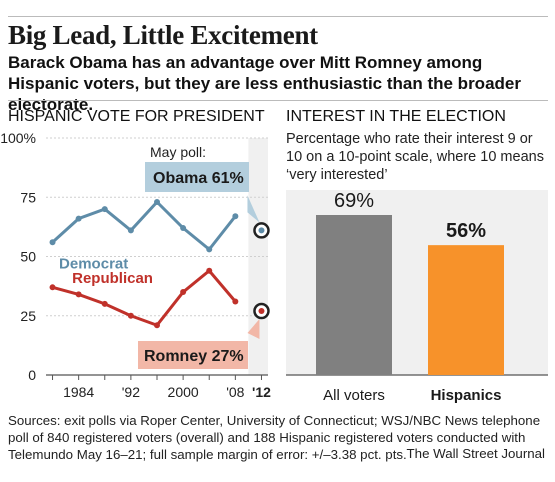 Image resolution: width=555 pixels, height=482 pixels. Describe the element at coordinates (476, 453) in the screenshot. I see `credit: The Wall Street Journal` at that location.